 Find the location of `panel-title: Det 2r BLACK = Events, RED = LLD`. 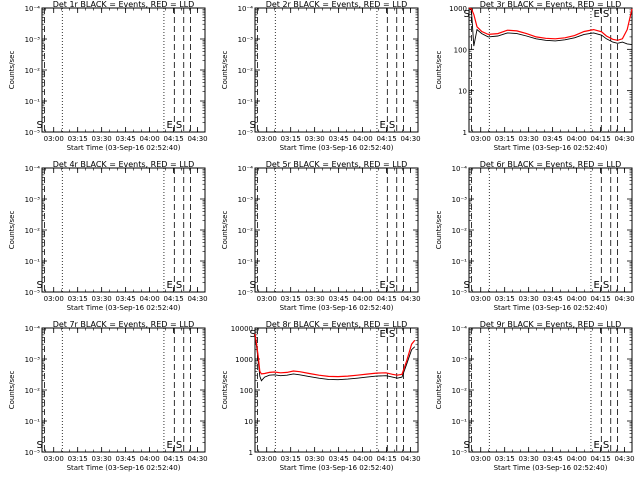

panel-title: Det 2r BLACK = Events, RED = LLD is located at coordinates (337, 4).